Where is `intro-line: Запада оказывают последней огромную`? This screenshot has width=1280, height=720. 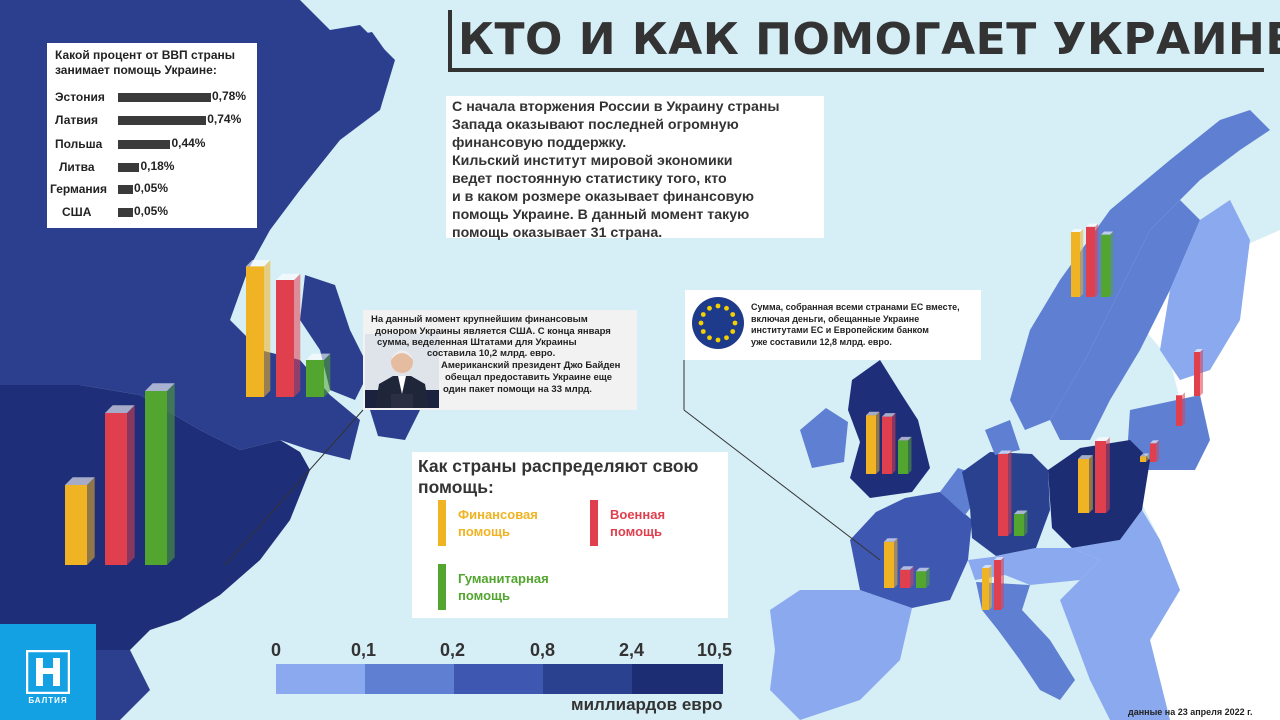 intro-line: Запада оказывают последней огромную is located at coordinates (595, 125).